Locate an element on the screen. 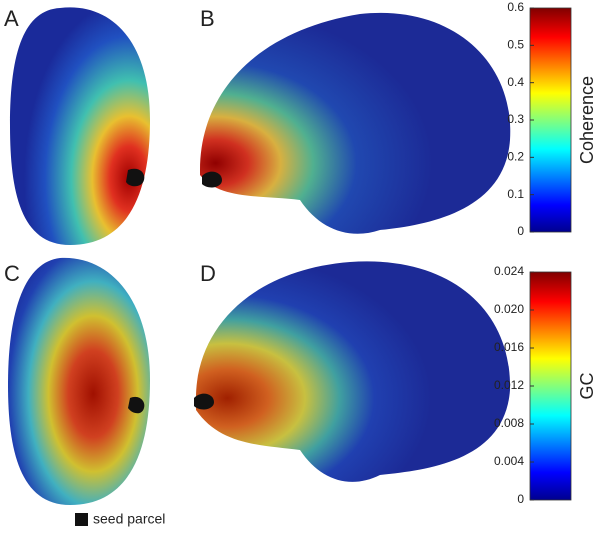 Image resolution: width=600 pixels, height=535 pixels. panel-label: D is located at coordinates (208, 273).